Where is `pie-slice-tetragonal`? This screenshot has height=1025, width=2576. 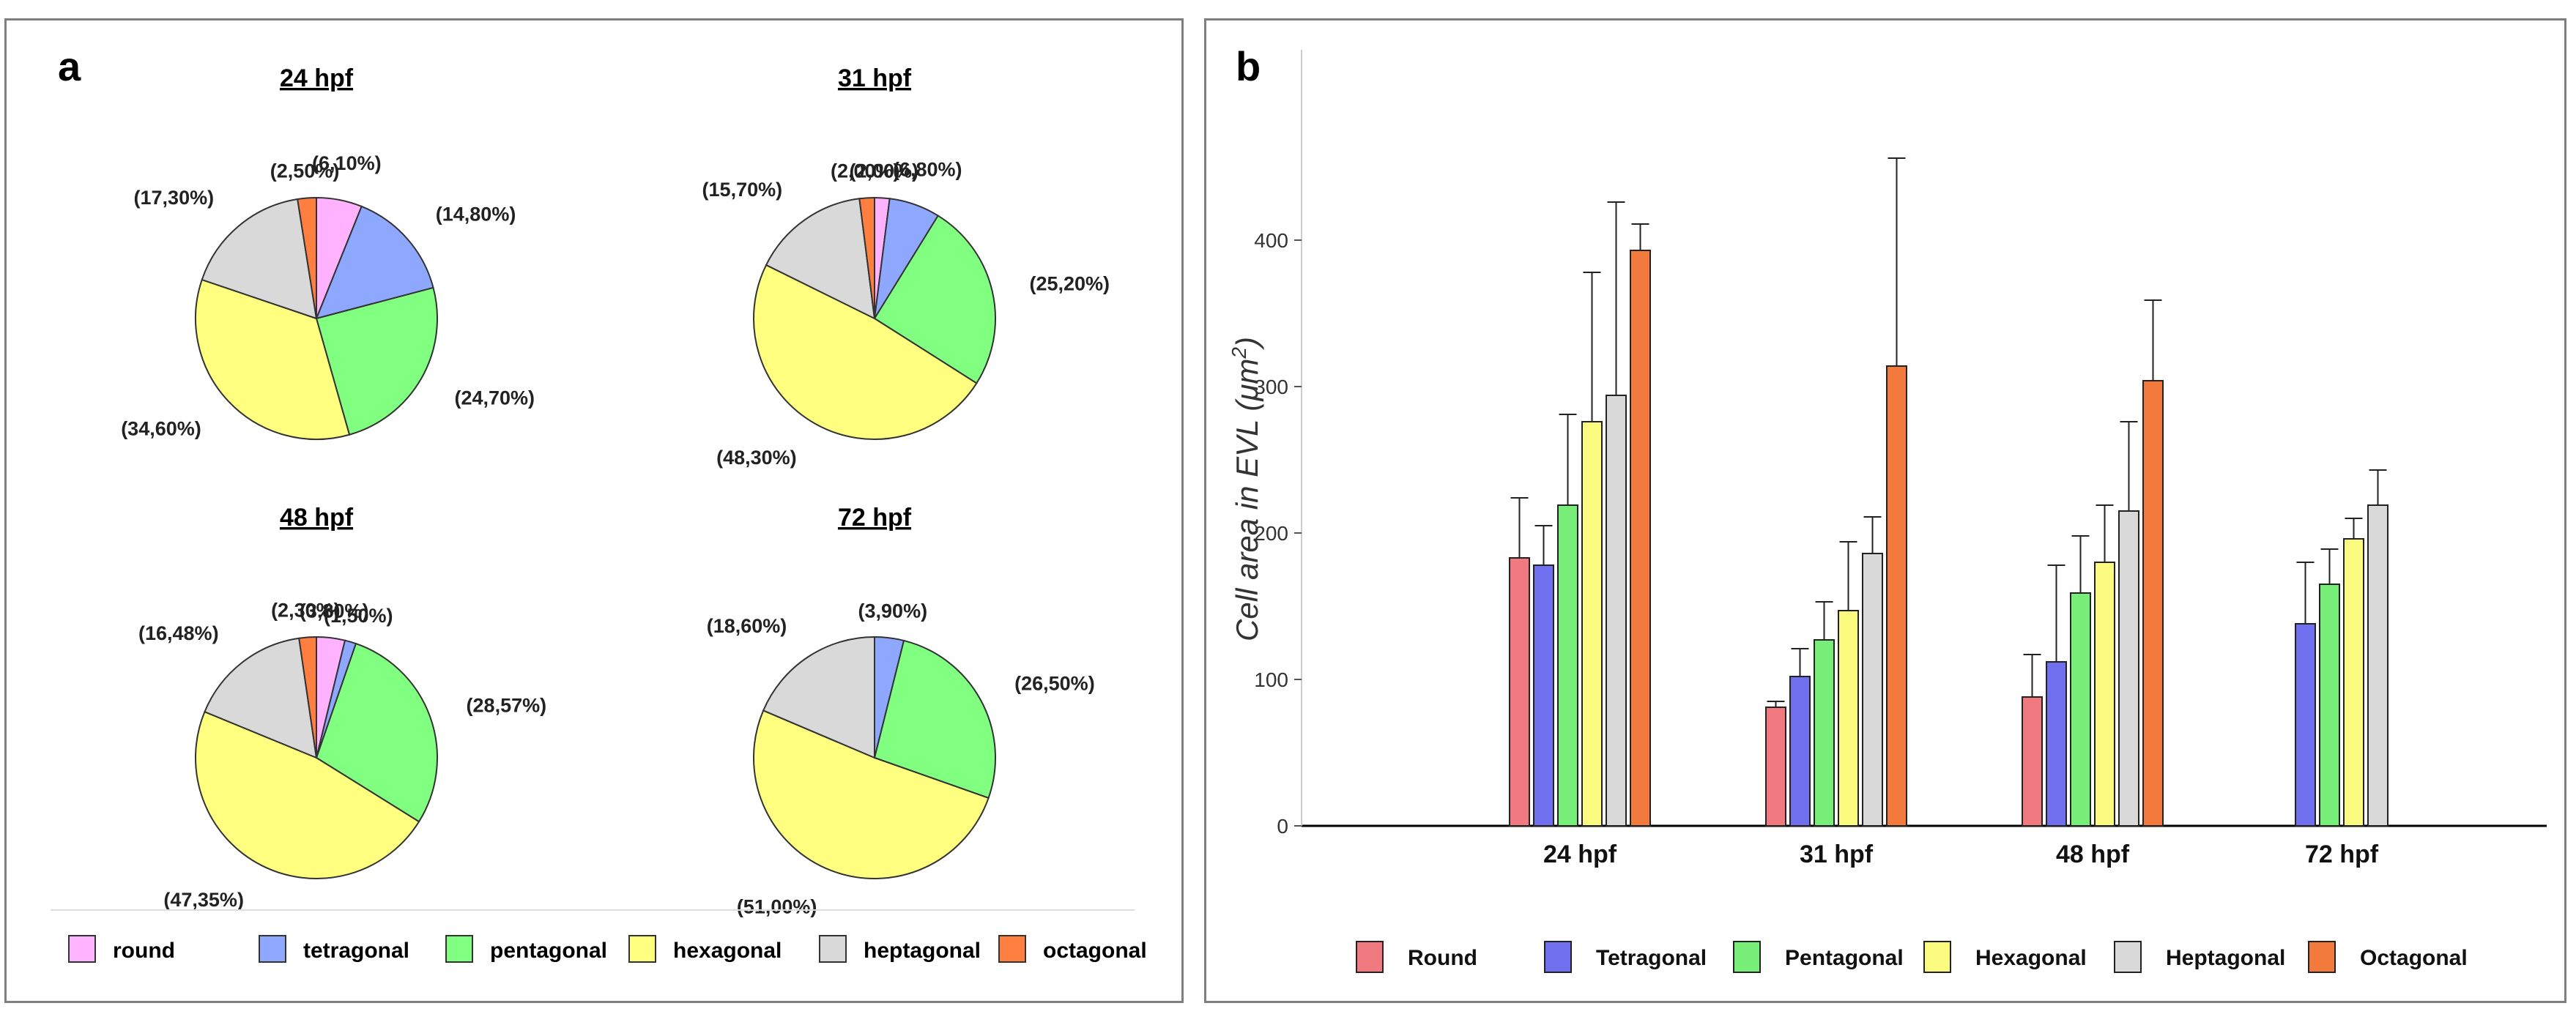
pie-slice-tetragonal is located at coordinates (374, 262).